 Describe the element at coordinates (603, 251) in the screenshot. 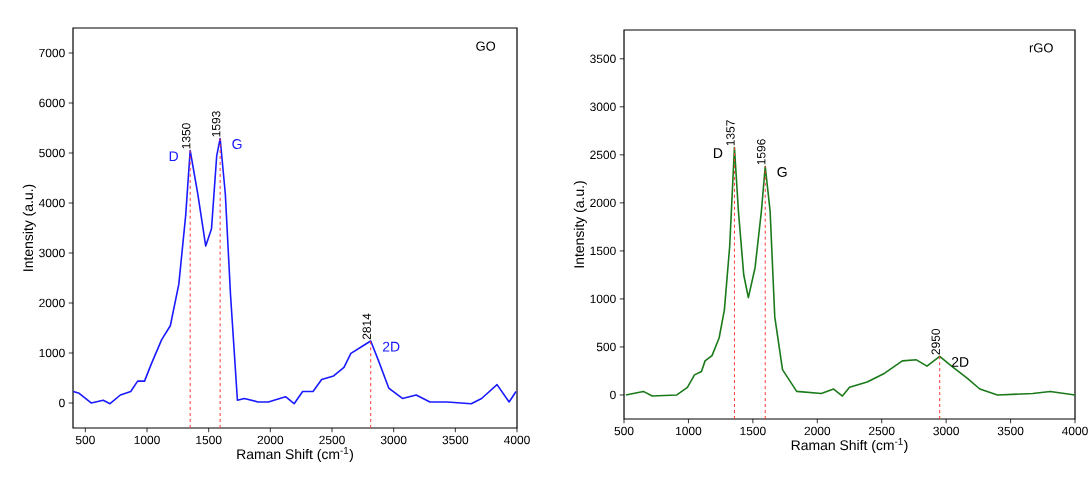

I see `y-tick-label: 1500` at that location.